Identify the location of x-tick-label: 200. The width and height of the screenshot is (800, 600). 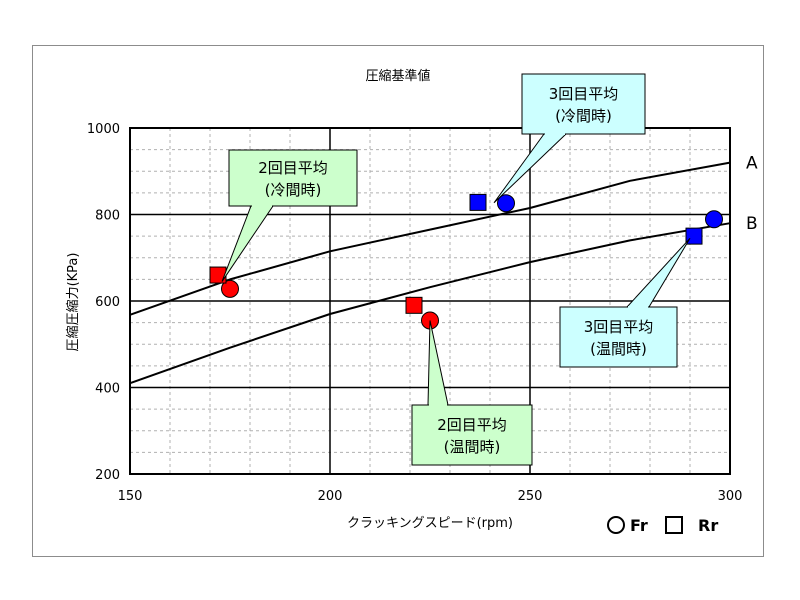
(330, 496).